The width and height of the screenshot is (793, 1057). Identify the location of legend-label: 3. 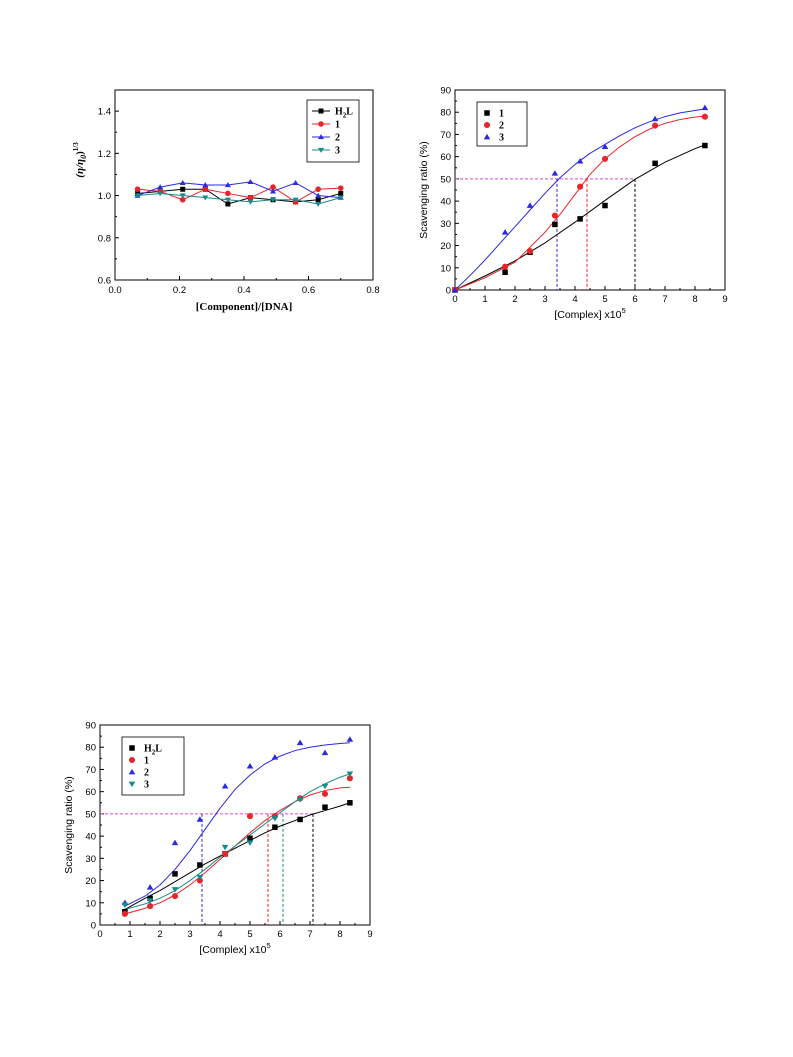
(337, 151).